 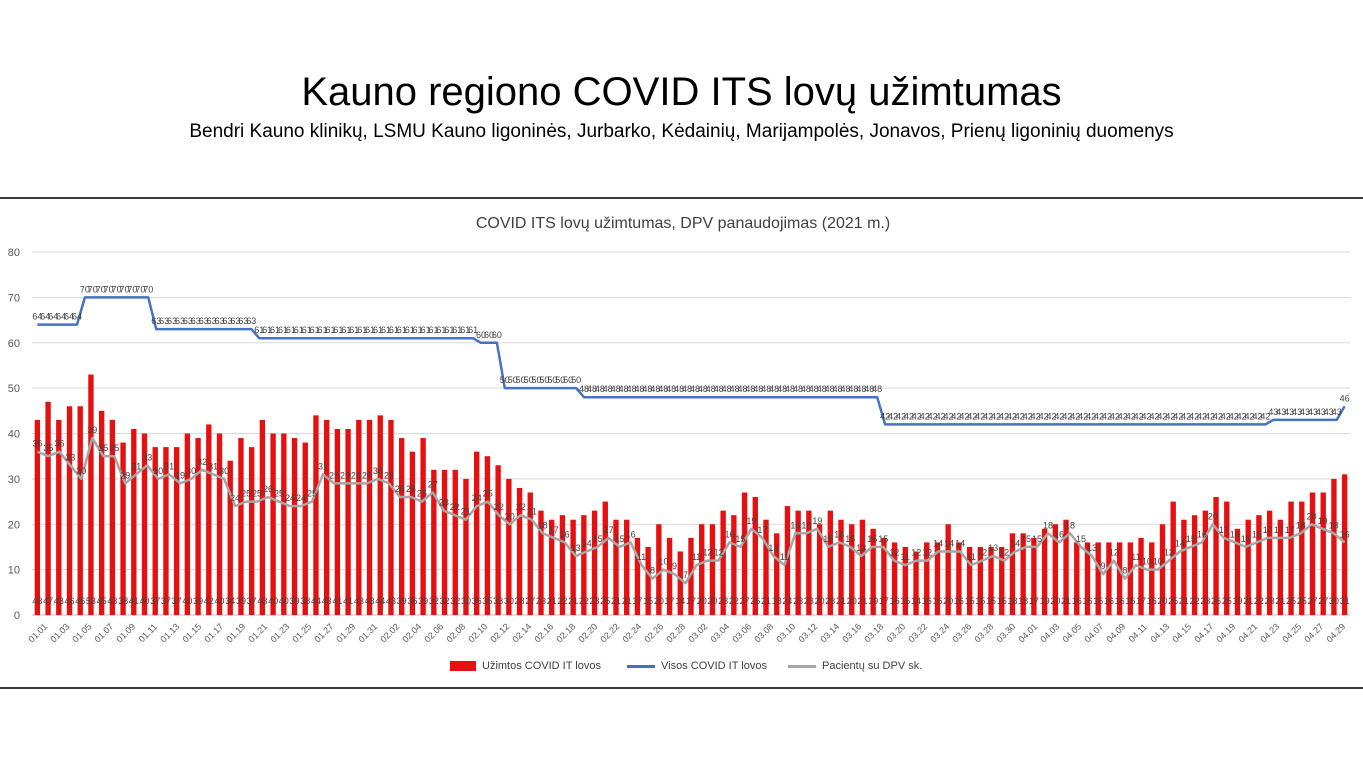 I want to click on line-value-label: 70, so click(x=93, y=289).